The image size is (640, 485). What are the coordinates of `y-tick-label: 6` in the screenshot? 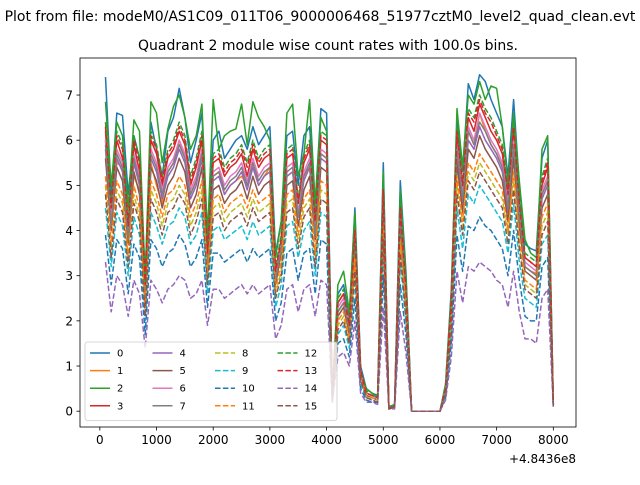 It's located at (69, 141).